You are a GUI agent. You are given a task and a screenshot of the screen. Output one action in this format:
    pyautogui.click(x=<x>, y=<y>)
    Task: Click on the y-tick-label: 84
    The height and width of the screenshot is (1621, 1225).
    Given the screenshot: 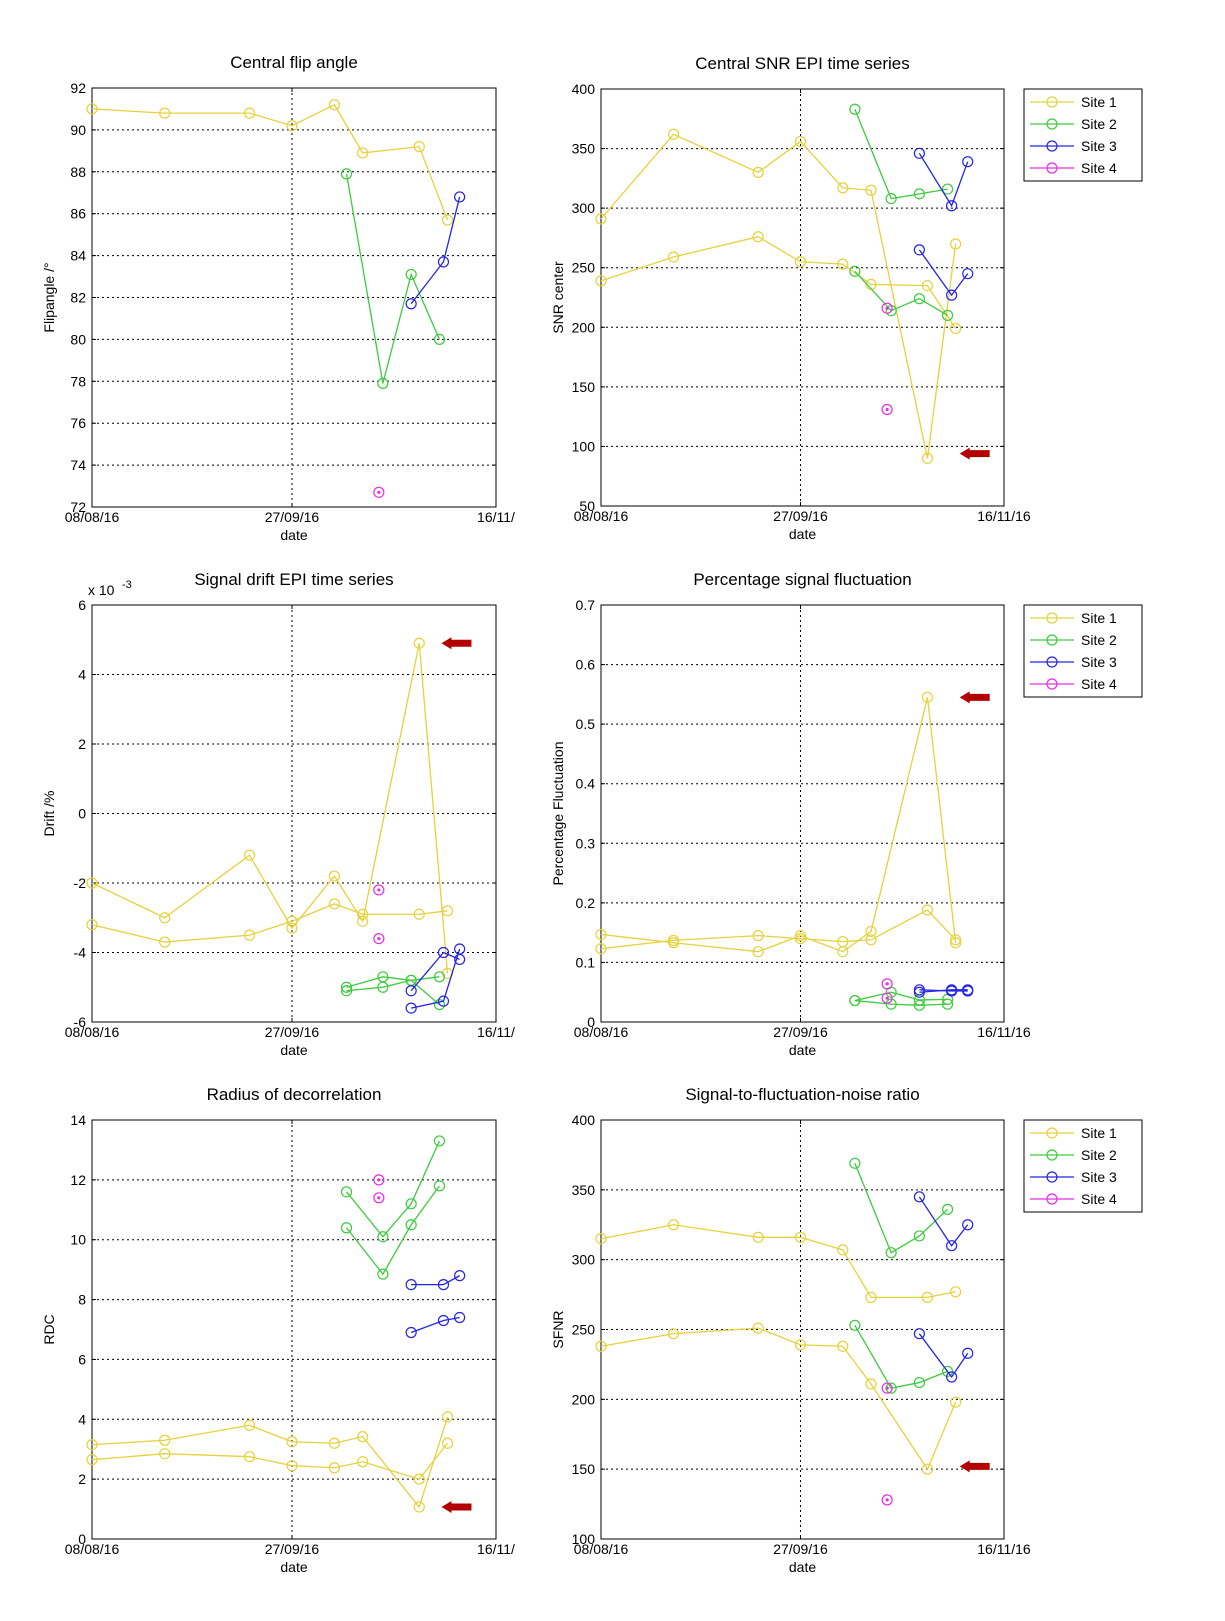 What is the action you would take?
    pyautogui.click(x=78, y=256)
    